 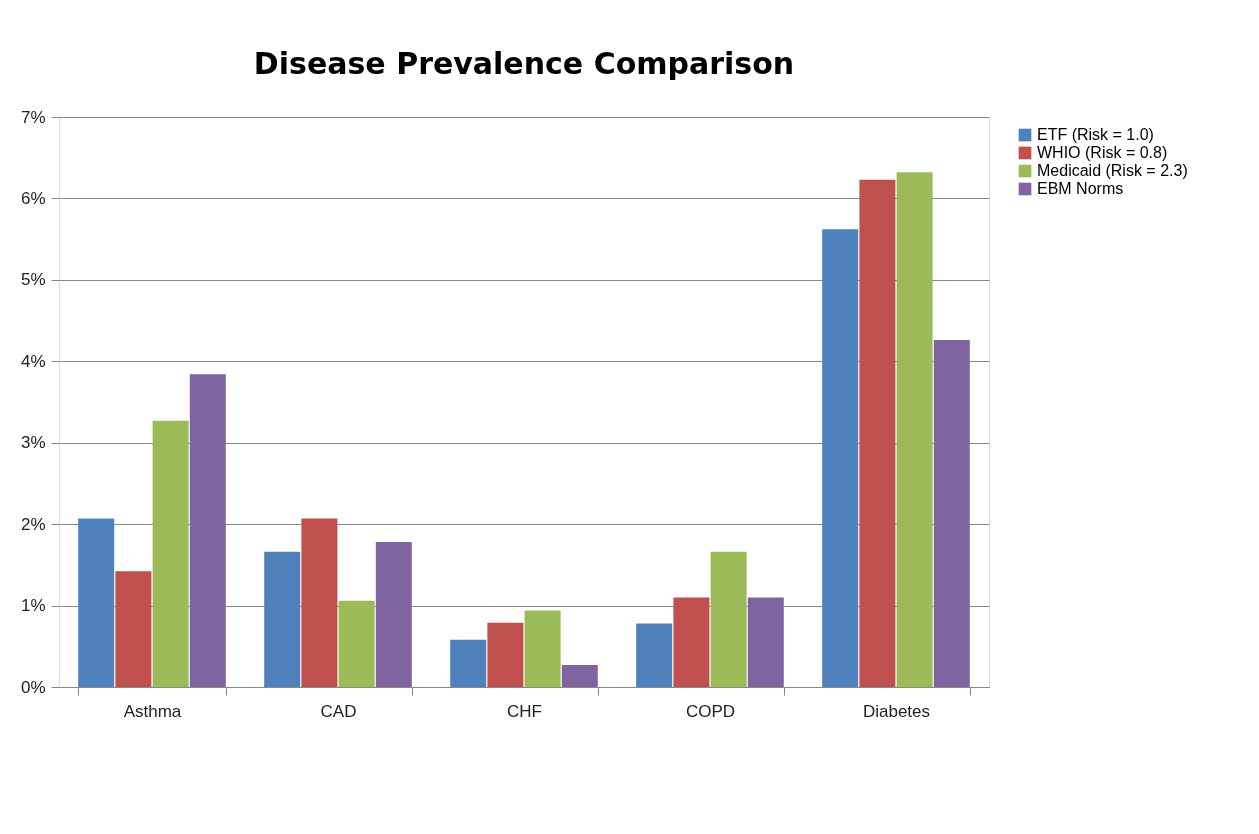 I want to click on chart-title: Disease Prevalence Comparison, so click(x=524, y=63).